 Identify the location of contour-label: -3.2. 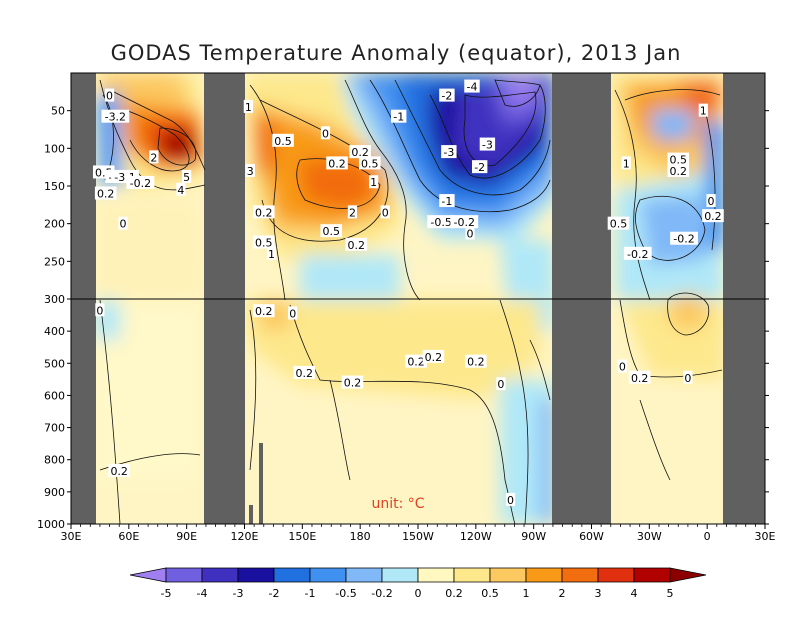
(115, 117).